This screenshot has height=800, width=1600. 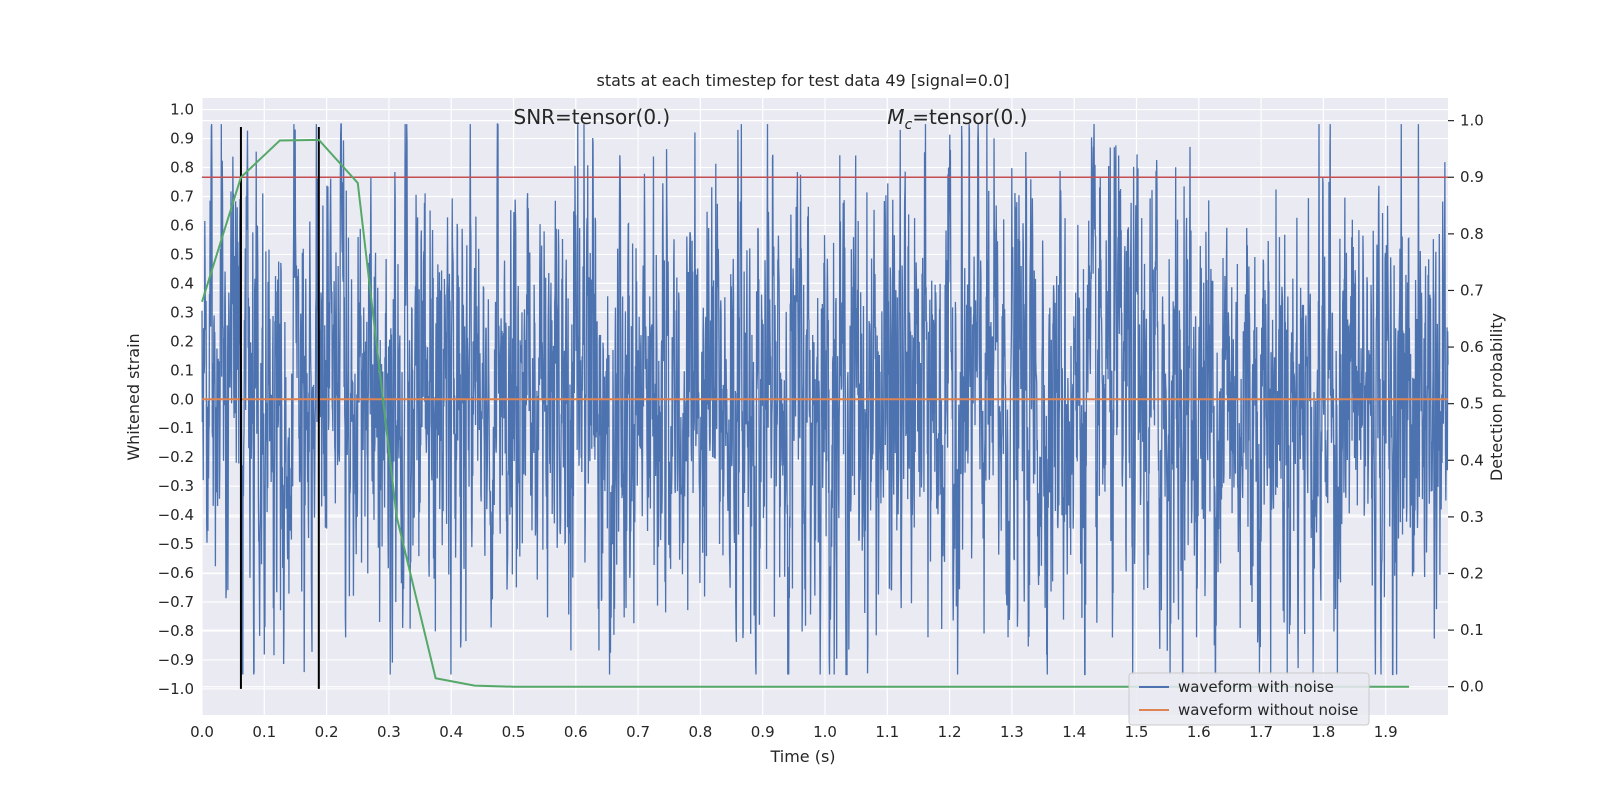 I want to click on x-tick-label: 0.8, so click(x=700, y=732).